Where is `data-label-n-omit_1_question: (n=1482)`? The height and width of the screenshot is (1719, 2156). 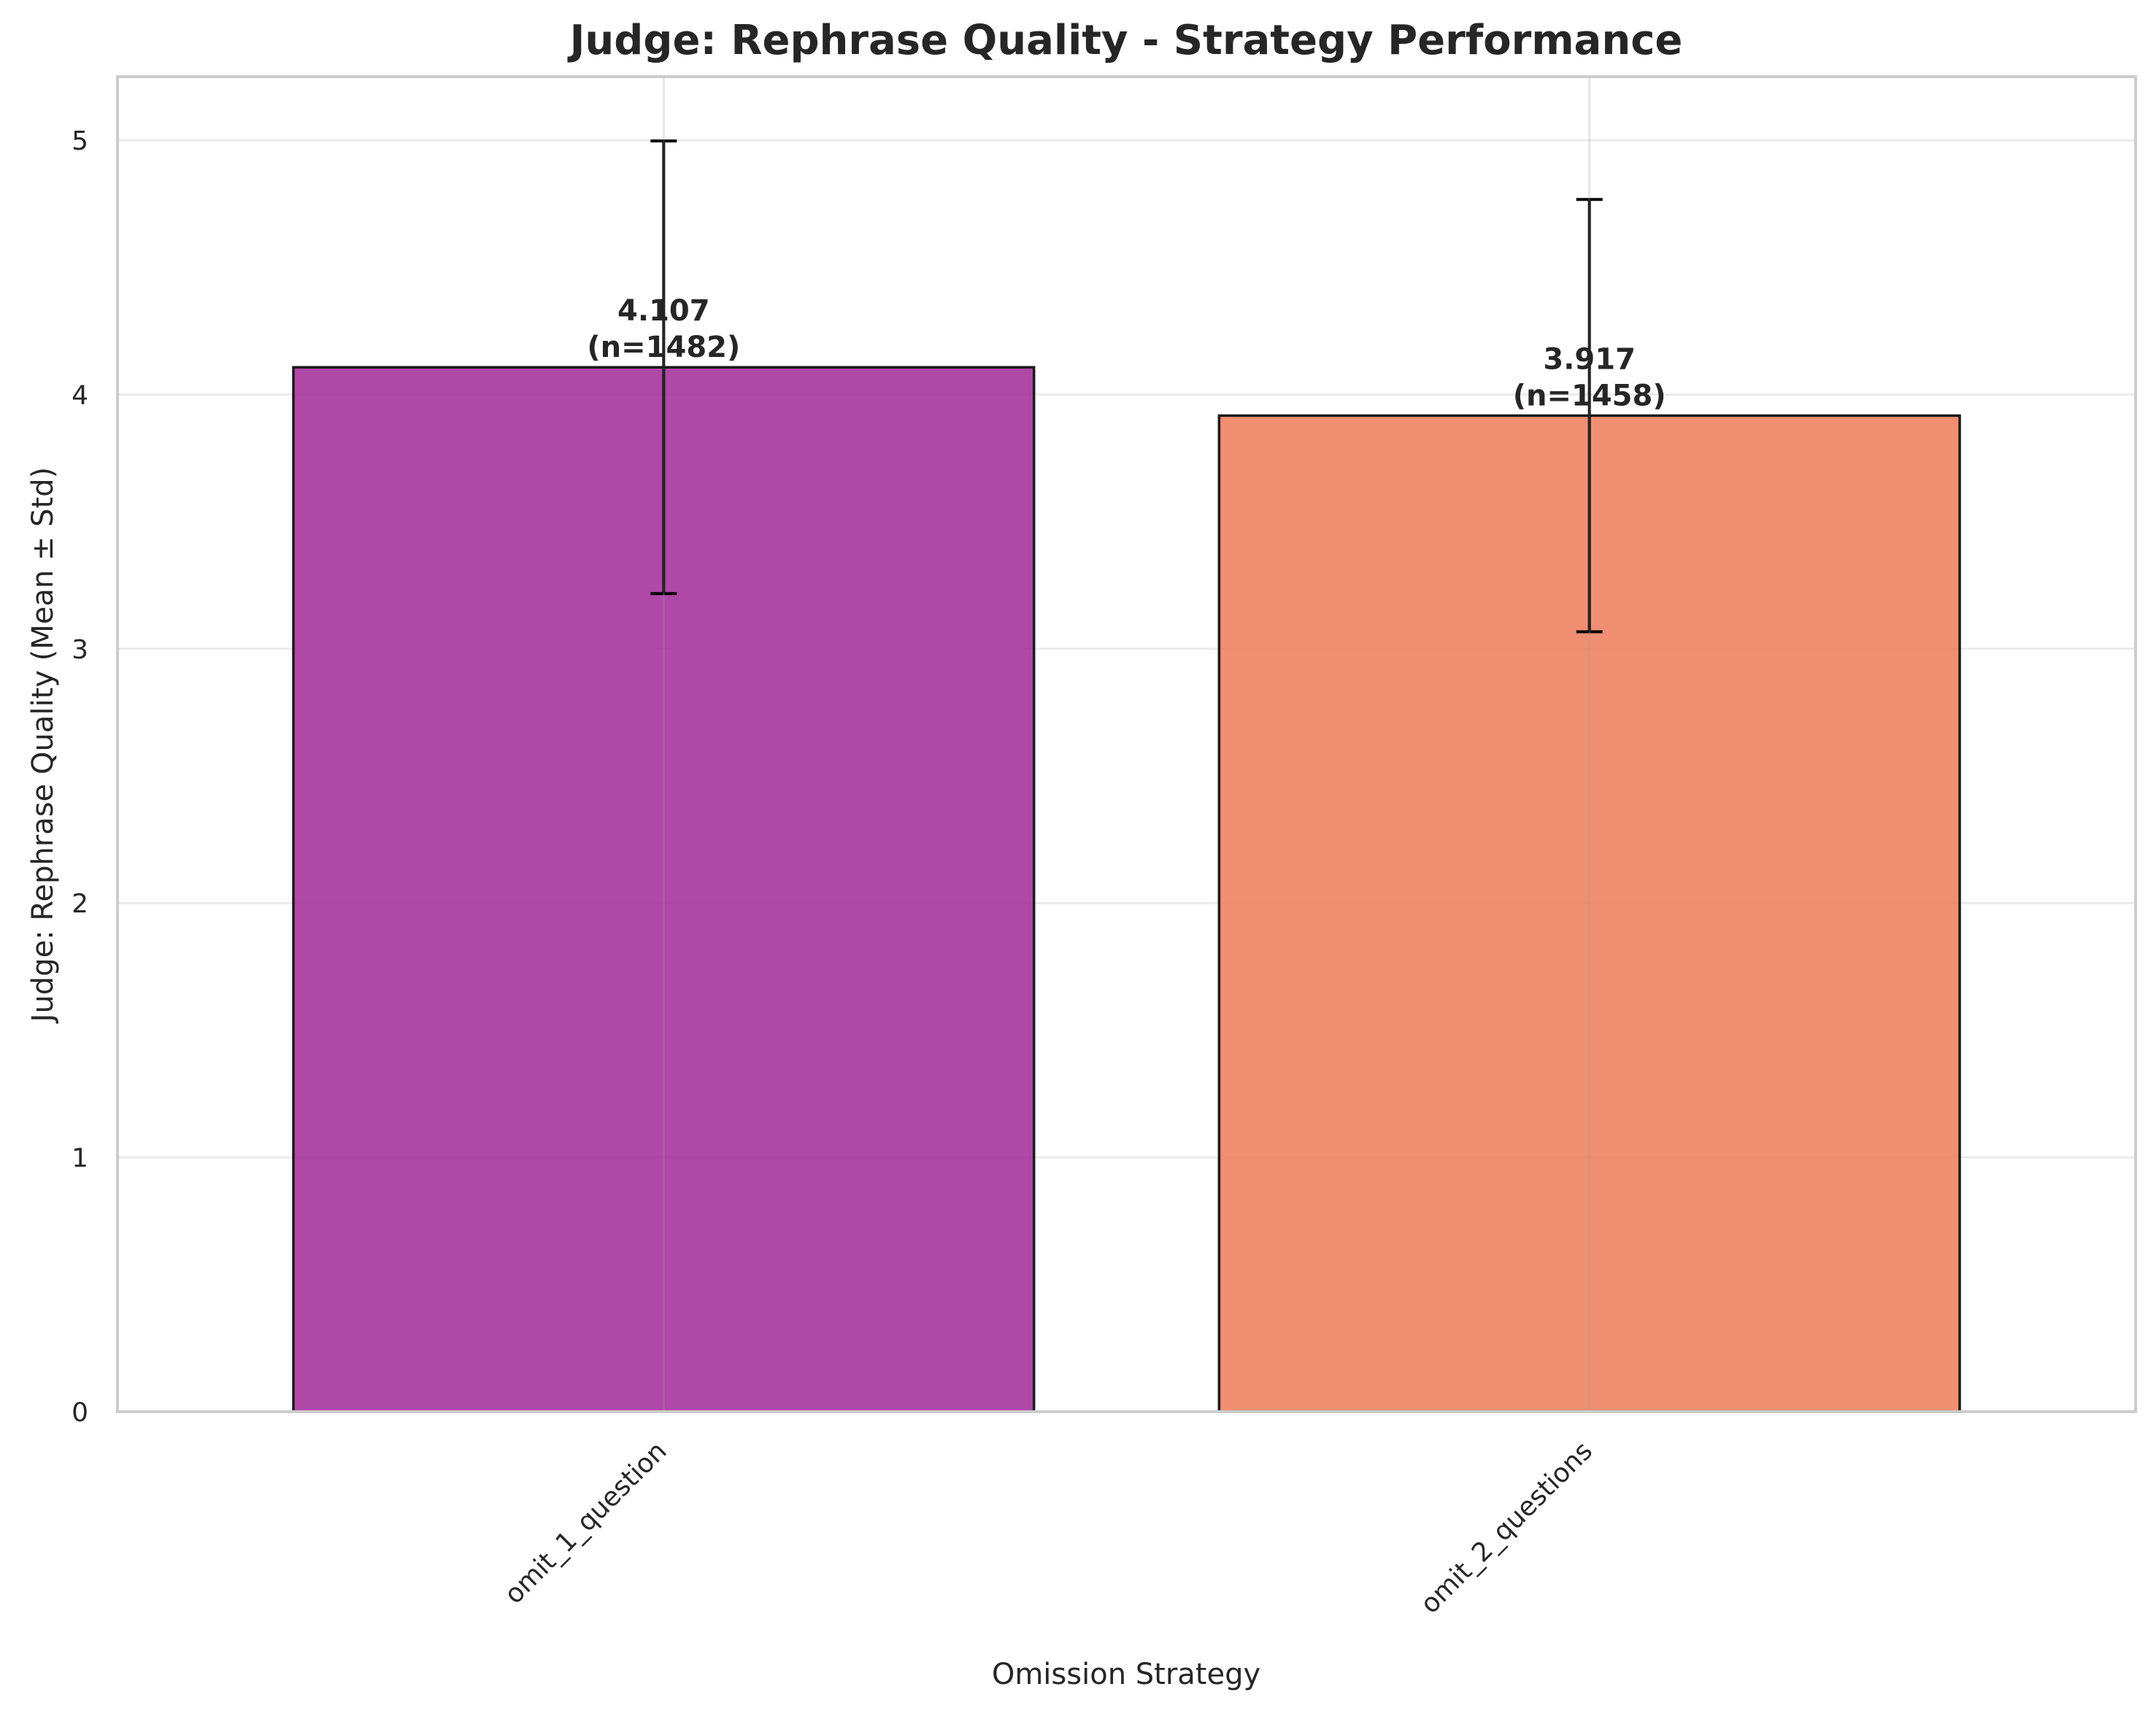
data-label-n-omit_1_question: (n=1482) is located at coordinates (663, 347).